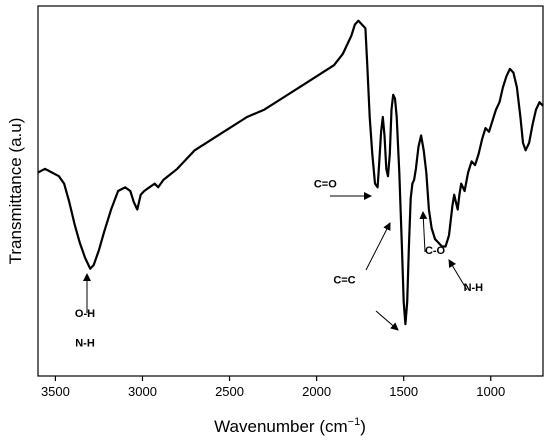  What do you see at coordinates (423, 232) in the screenshot?
I see `arrow-co-single` at bounding box center [423, 232].